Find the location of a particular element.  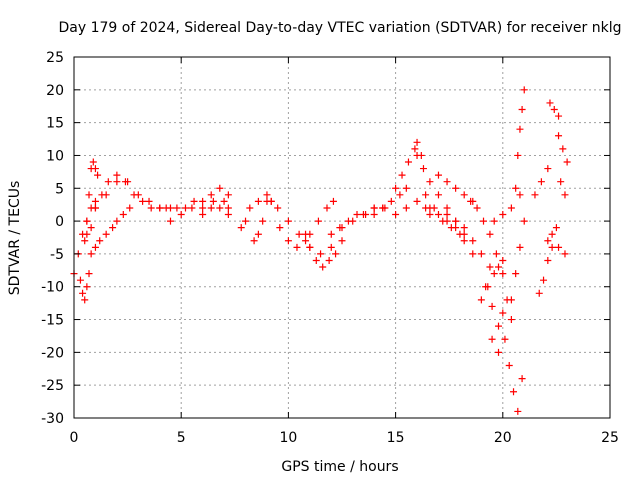

x-axis-tick-labels: 0 5 10 15 20 25 is located at coordinates (344, 438).